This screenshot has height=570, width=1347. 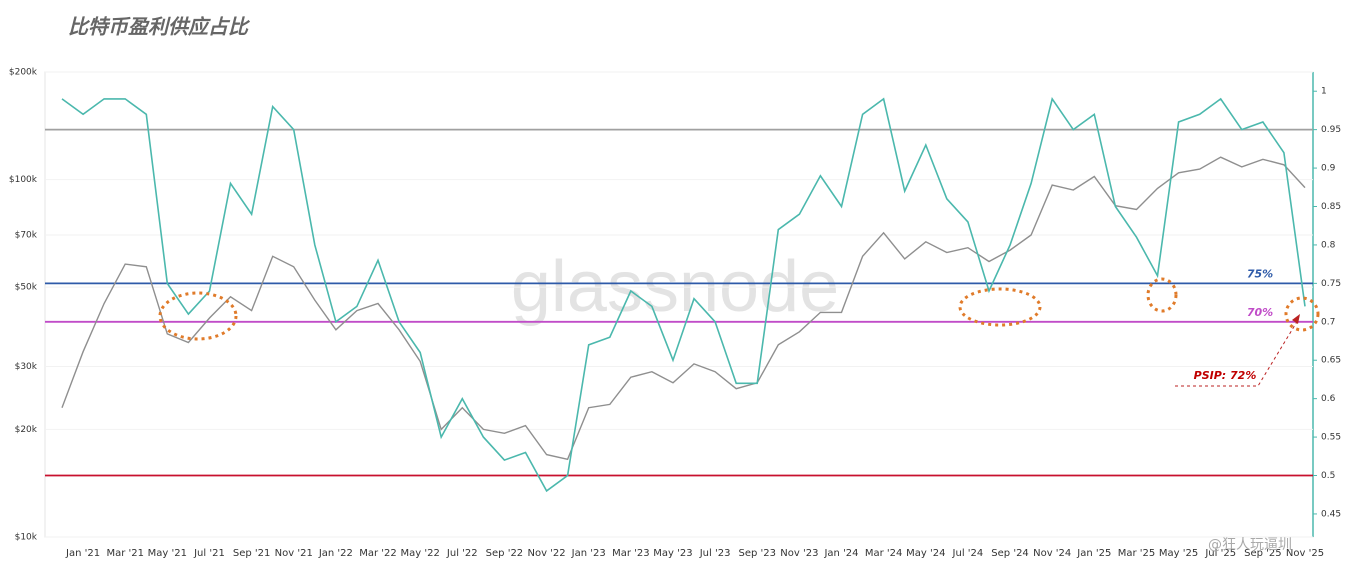 What do you see at coordinates (1328, 245) in the screenshot?
I see `y2-tick-label: 0.8` at bounding box center [1328, 245].